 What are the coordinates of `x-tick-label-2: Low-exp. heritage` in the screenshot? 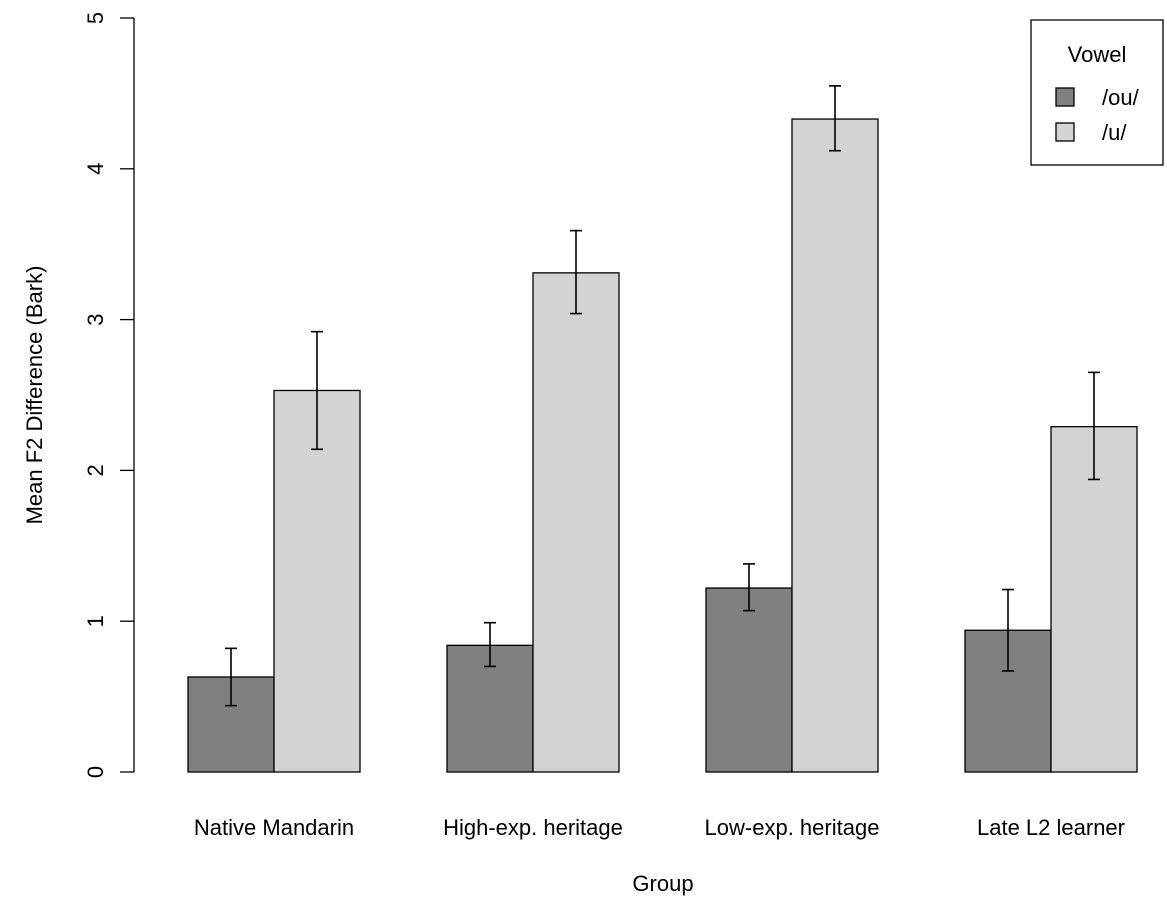 It's located at (792, 827).